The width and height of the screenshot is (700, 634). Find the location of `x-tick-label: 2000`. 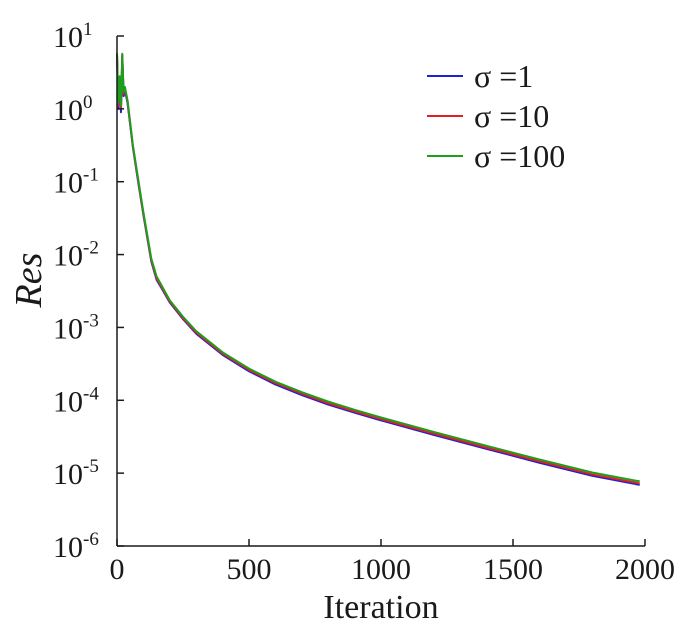

x-tick-label: 2000 is located at coordinates (645, 569).